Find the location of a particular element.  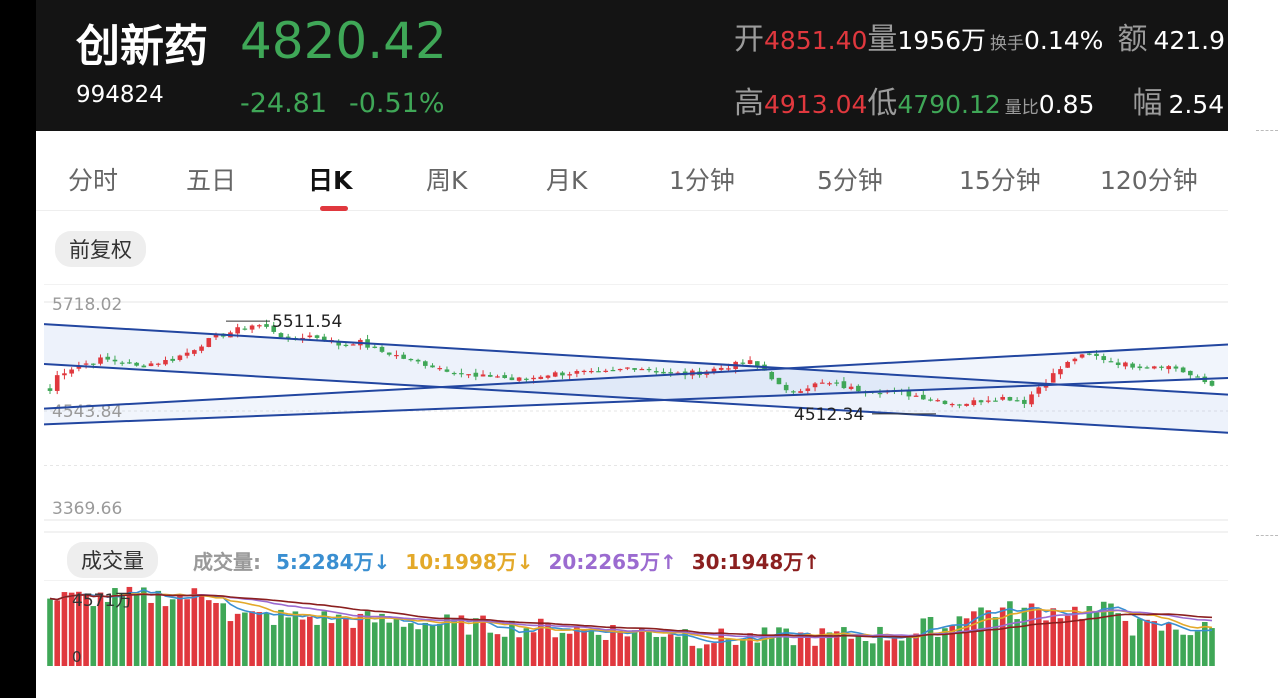

stock-code: 994824 is located at coordinates (120, 95).